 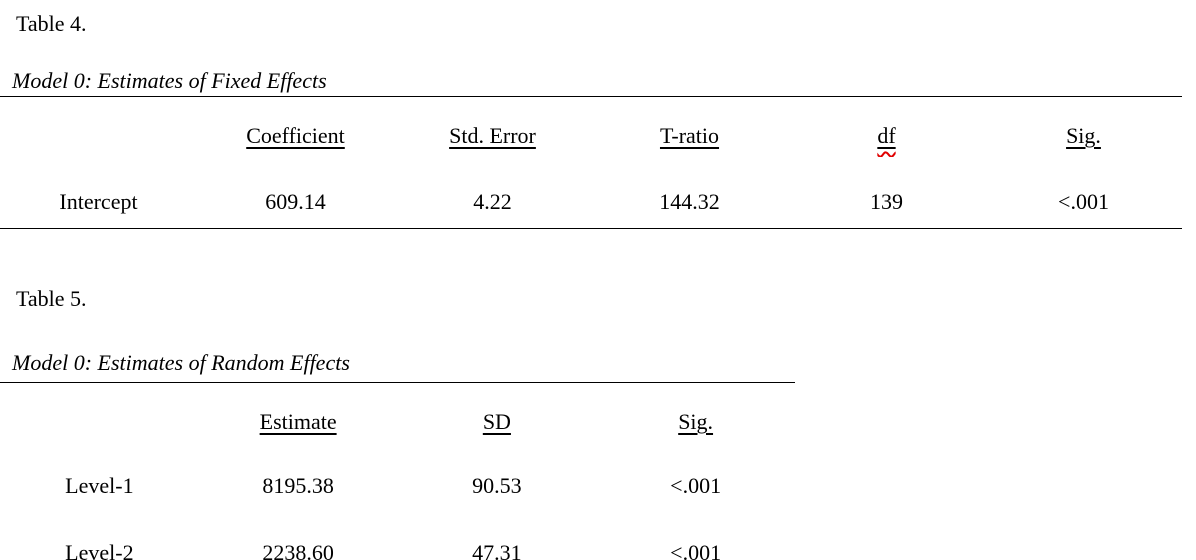 I want to click on header-estimate-text: Estimate, so click(x=298, y=421).